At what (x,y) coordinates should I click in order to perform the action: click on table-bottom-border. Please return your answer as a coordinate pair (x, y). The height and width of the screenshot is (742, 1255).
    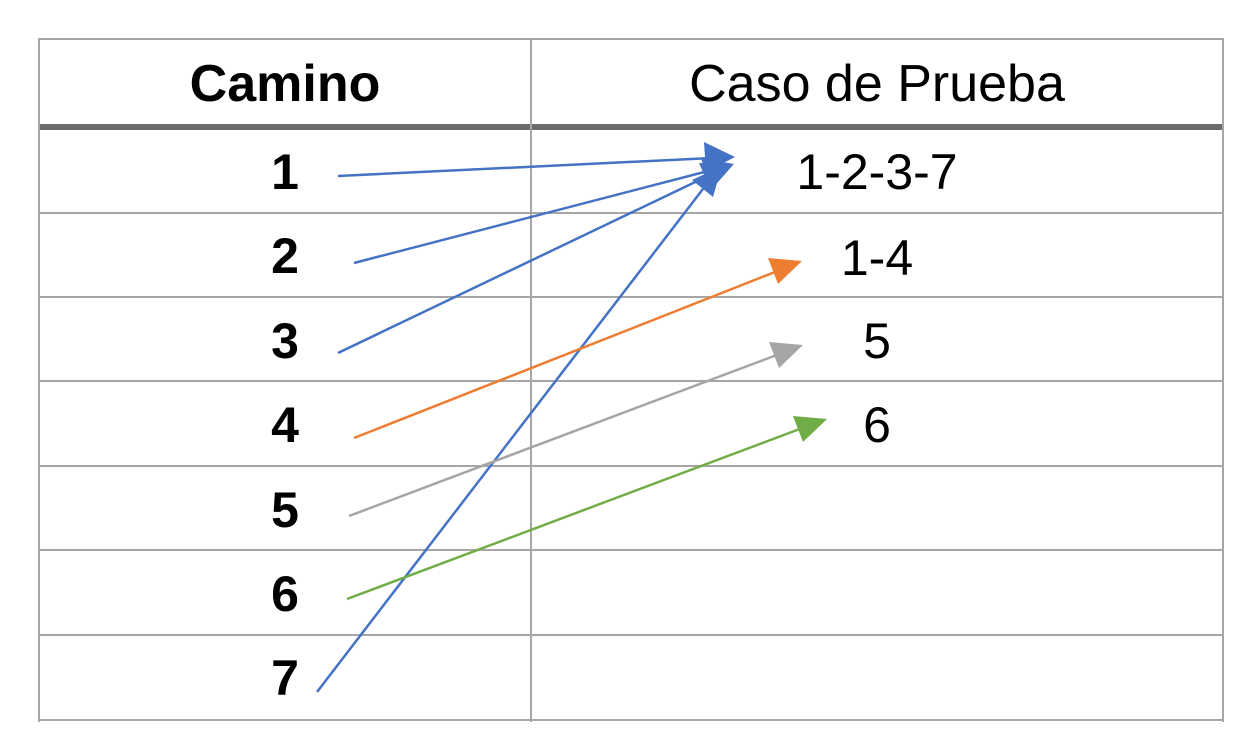
    Looking at the image, I should click on (631, 720).